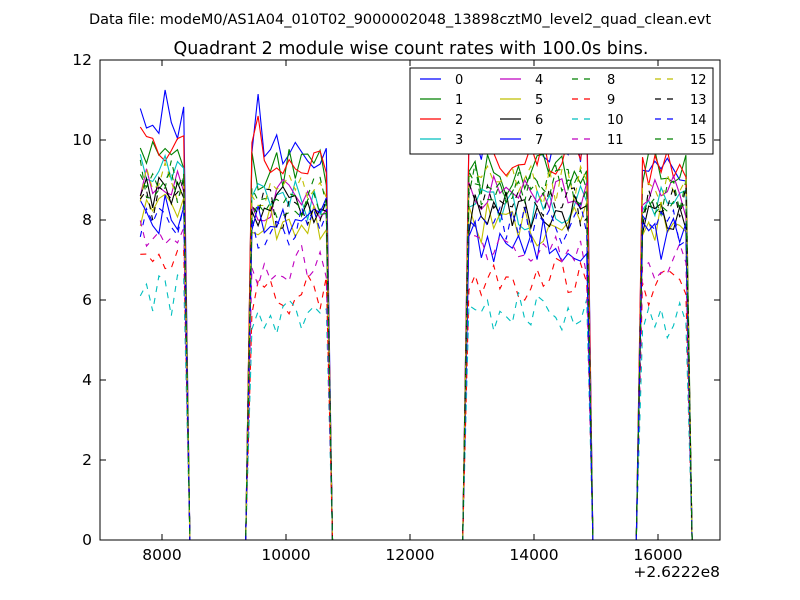 The image size is (800, 600). I want to click on y-tick-label: 12, so click(82, 60).